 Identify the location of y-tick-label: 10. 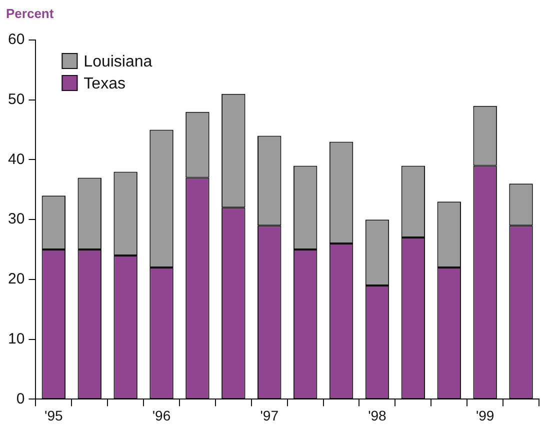
(16, 339).